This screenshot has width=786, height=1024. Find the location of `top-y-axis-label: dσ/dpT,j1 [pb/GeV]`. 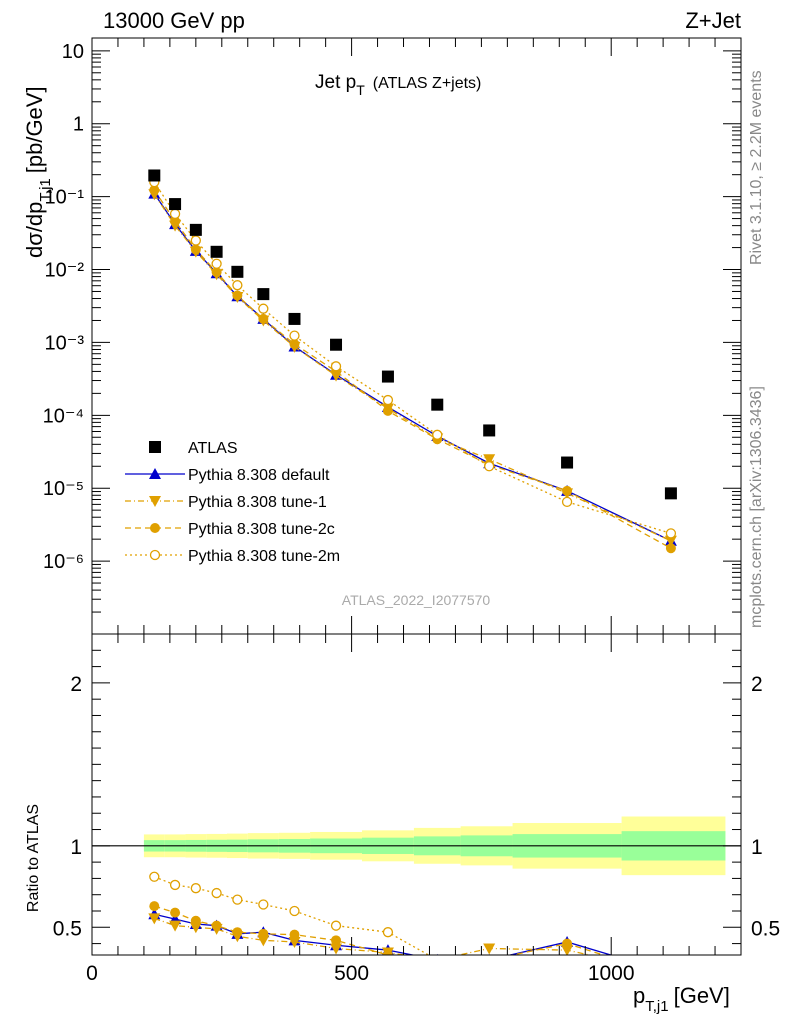

top-y-axis-label: dσ/dpT,j1 [pb/GeV] is located at coordinates (38, 172).